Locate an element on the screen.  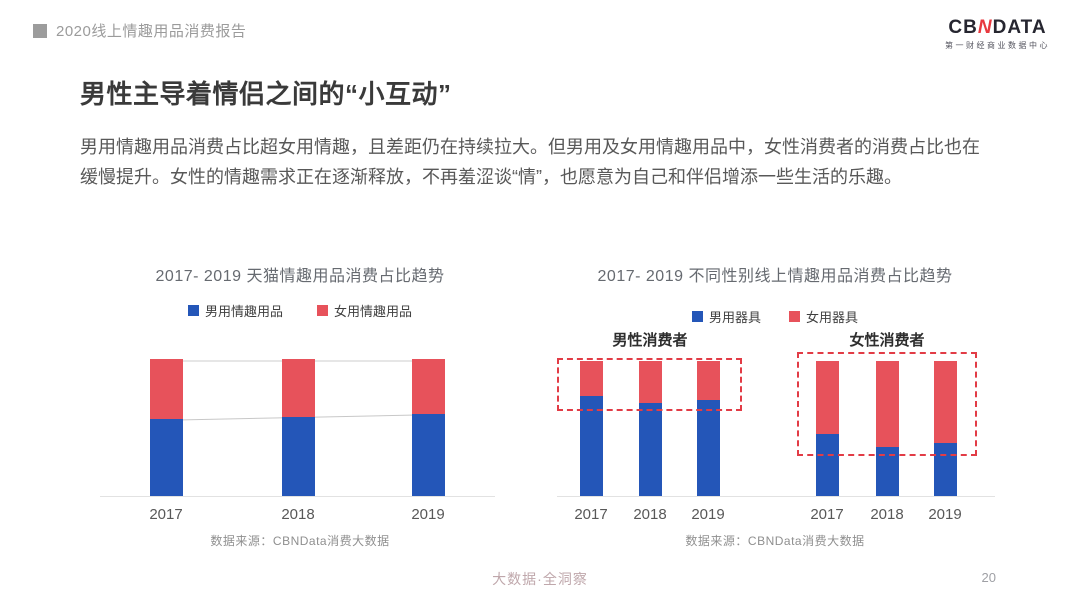
legend-item-female: 女用情趣用品 is located at coordinates (364, 310).